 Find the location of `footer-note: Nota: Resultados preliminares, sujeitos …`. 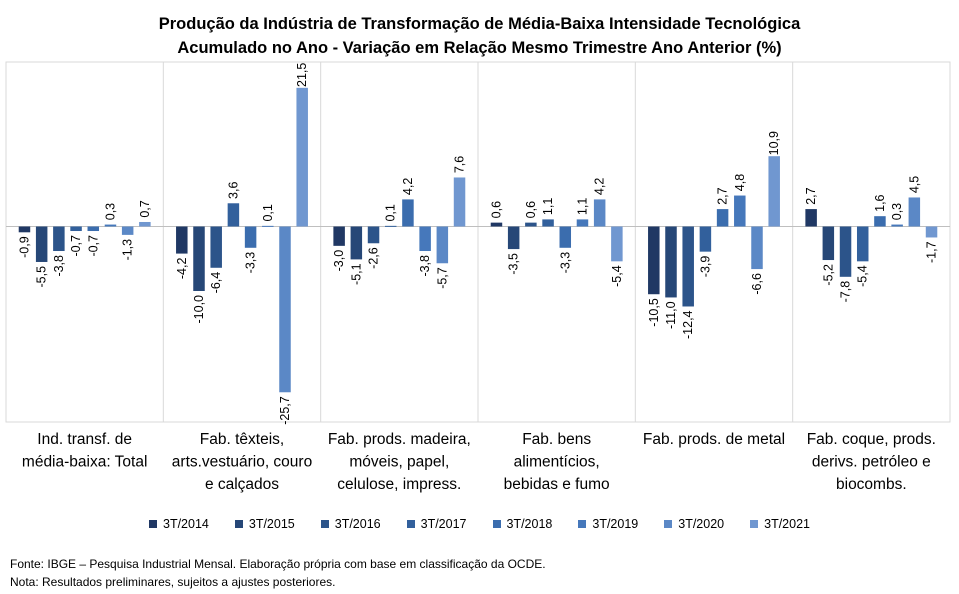

footer-note: Nota: Resultados preliminares, sujeitos … is located at coordinates (173, 582).